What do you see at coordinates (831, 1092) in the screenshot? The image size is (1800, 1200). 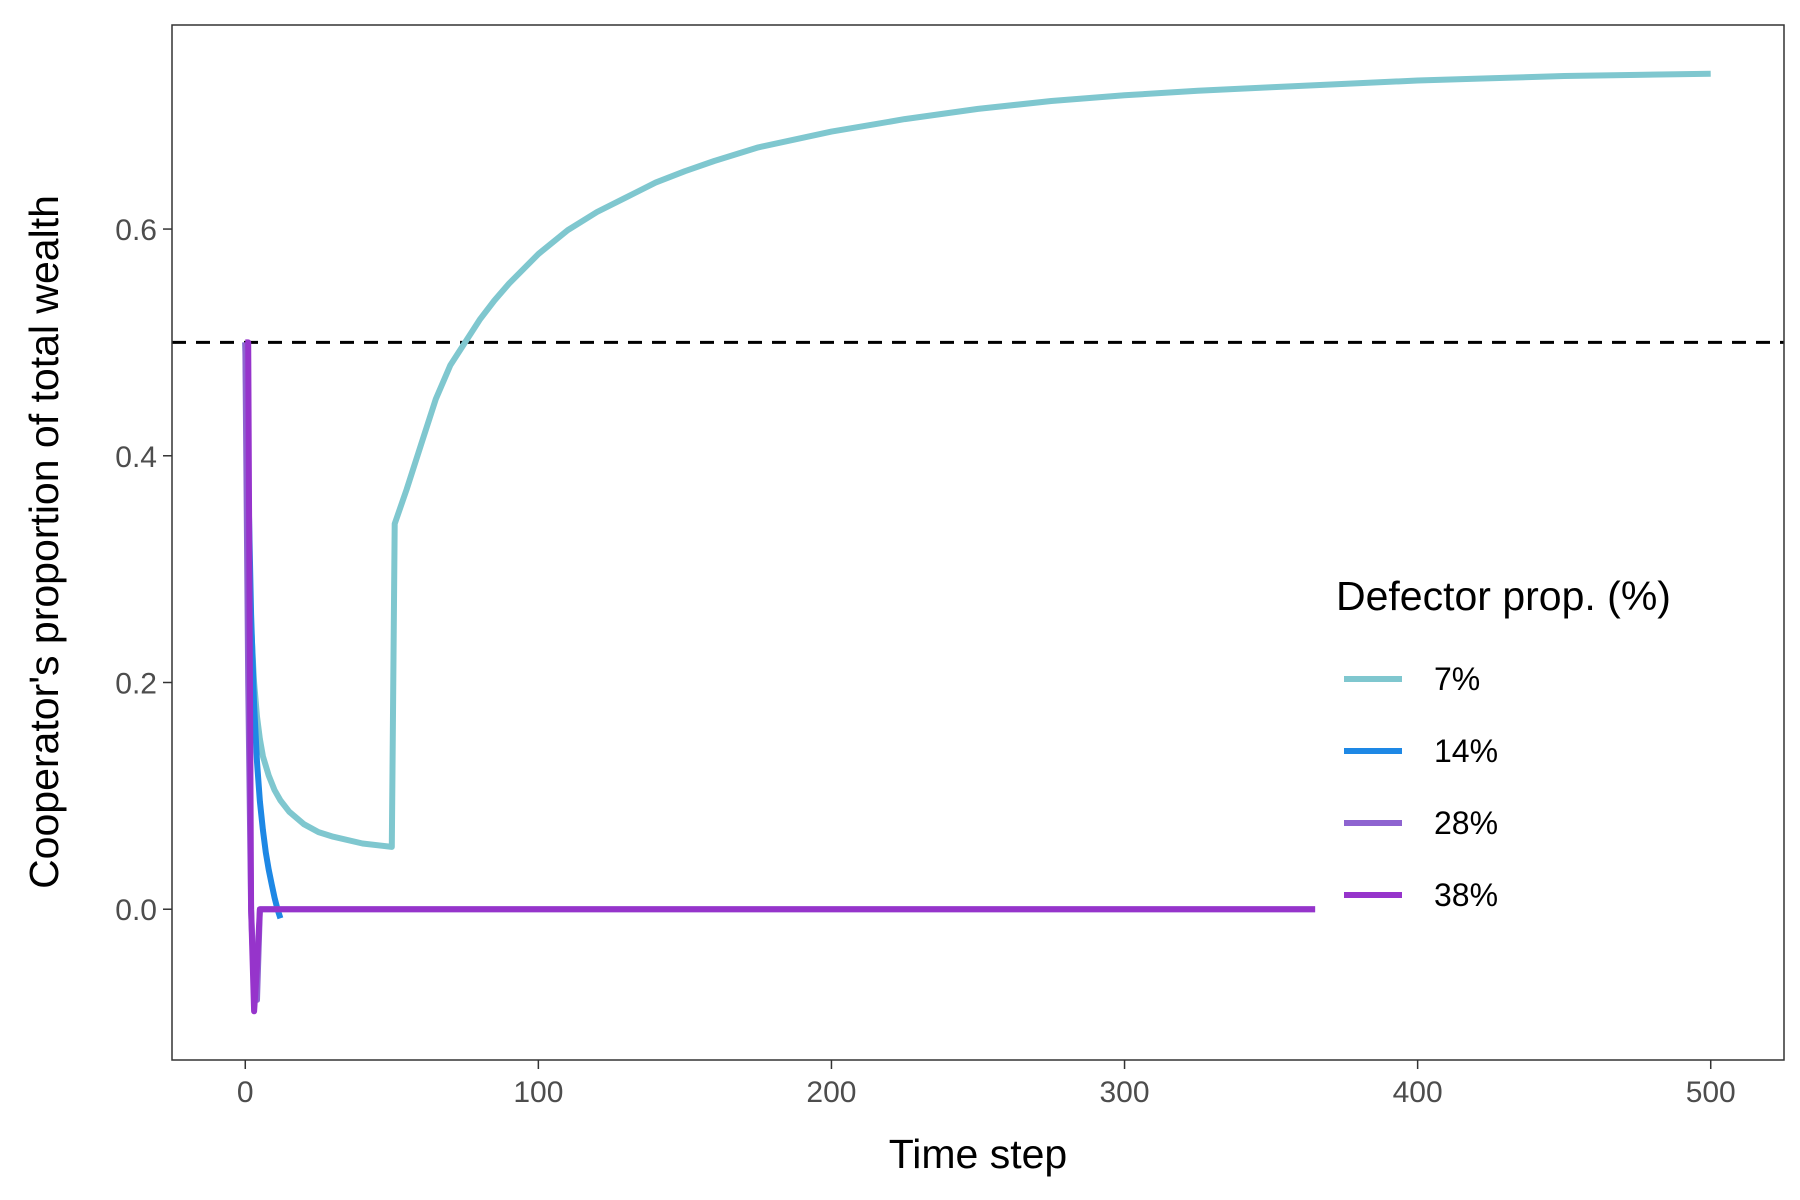 I see `x-tick-label: 200` at bounding box center [831, 1092].